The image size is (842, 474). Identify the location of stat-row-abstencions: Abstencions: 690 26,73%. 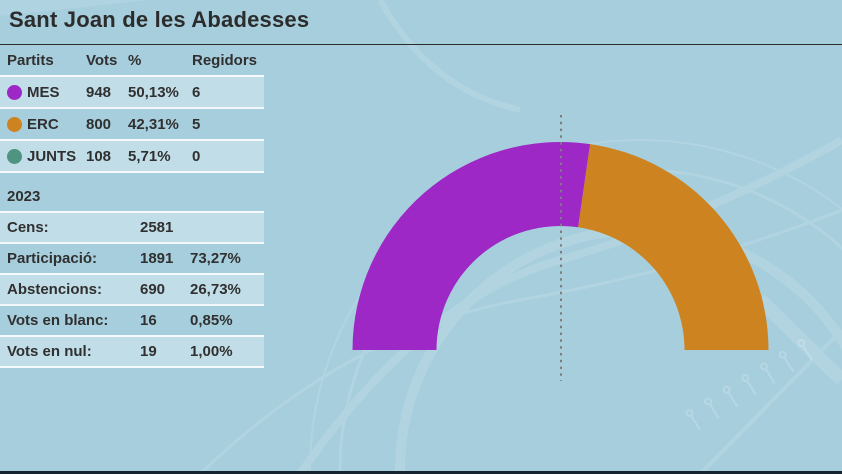
(132, 288).